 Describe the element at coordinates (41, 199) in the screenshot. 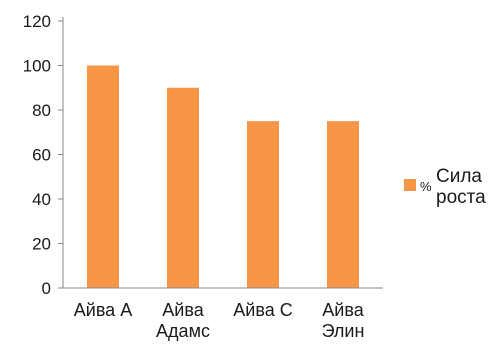

I see `y-tick-label: 40` at that location.